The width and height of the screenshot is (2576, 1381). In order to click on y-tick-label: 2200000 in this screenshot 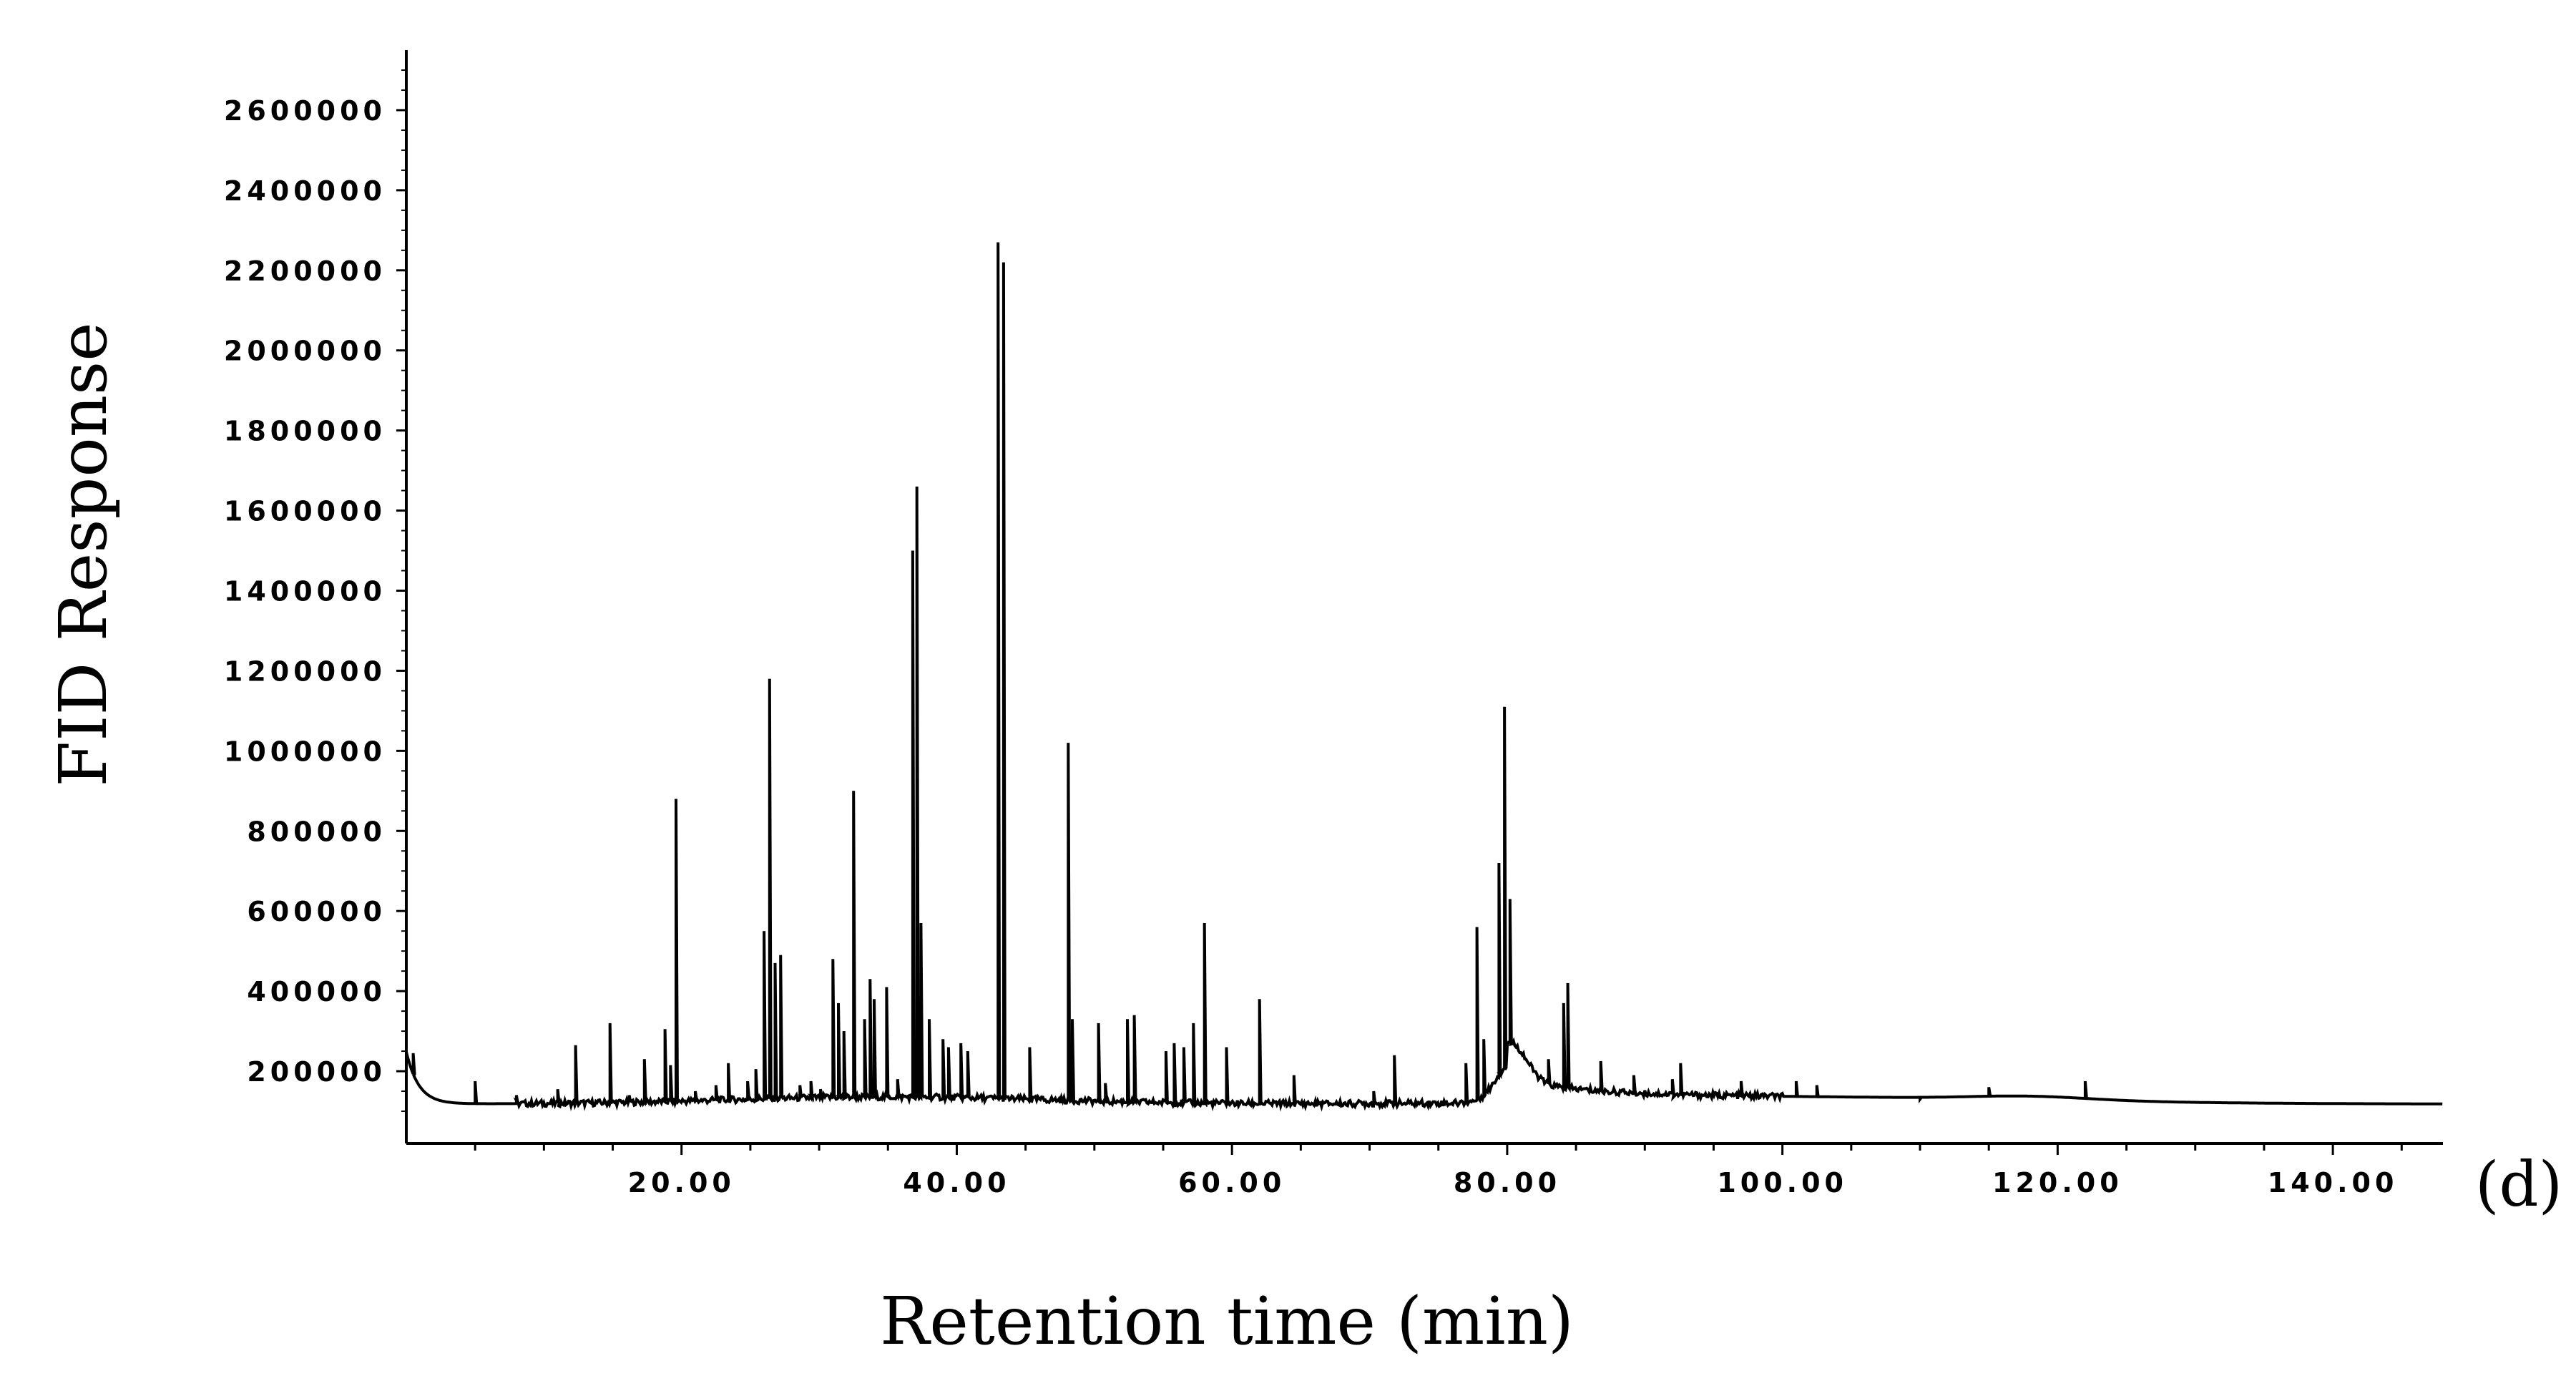, I will do `click(305, 271)`.